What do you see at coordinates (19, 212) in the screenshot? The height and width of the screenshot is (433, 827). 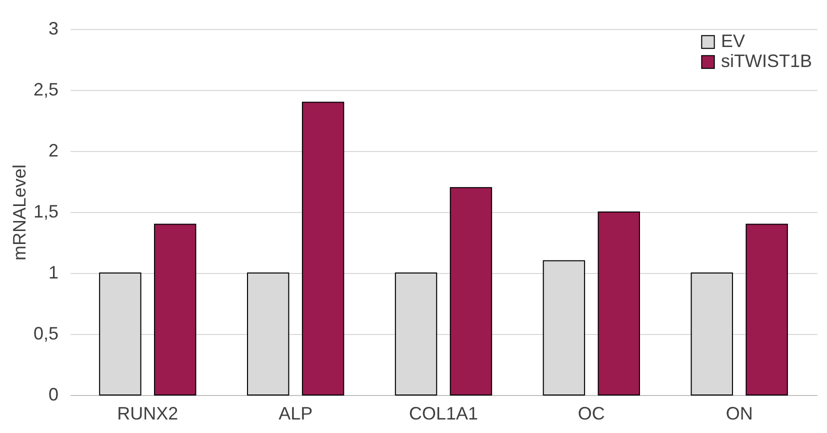 I see `y-axis-title: mRNALevel` at bounding box center [19, 212].